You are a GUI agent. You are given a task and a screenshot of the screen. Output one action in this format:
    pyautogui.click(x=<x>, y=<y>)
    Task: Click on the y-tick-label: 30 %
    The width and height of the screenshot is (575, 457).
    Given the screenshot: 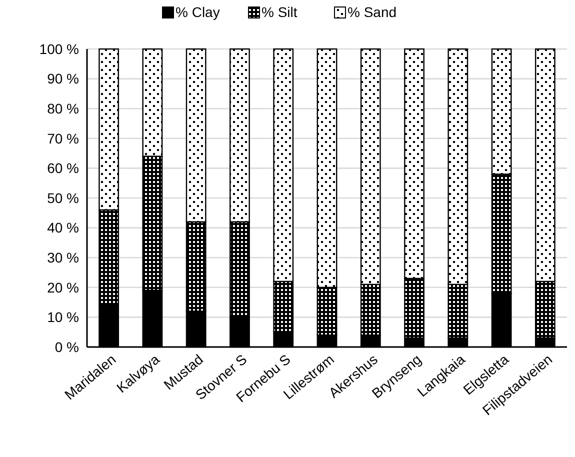 What is the action you would take?
    pyautogui.click(x=63, y=258)
    